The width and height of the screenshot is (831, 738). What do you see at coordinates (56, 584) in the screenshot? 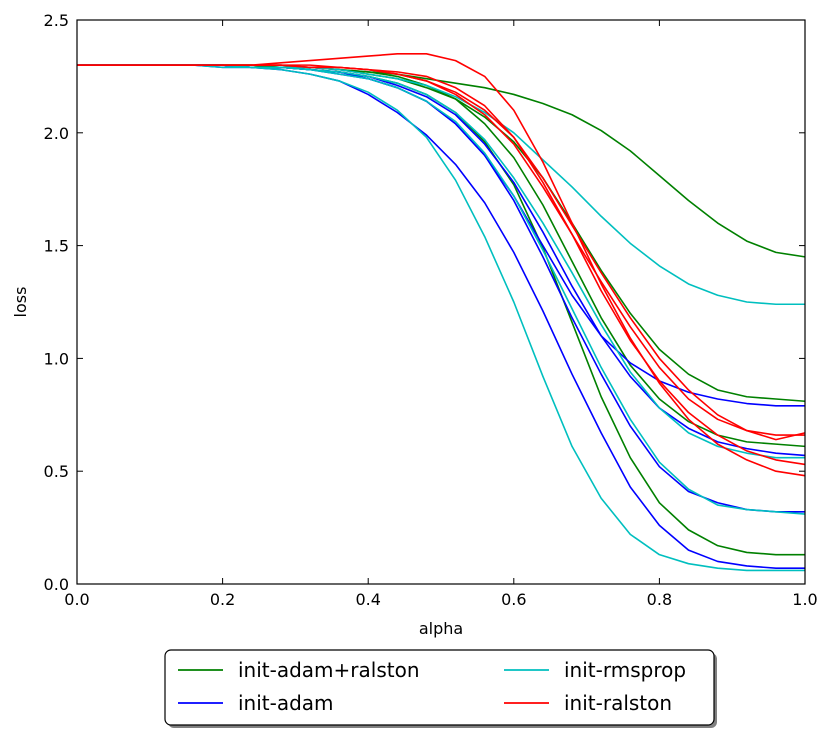
I see `y-tick-label: 0.0` at bounding box center [56, 584].